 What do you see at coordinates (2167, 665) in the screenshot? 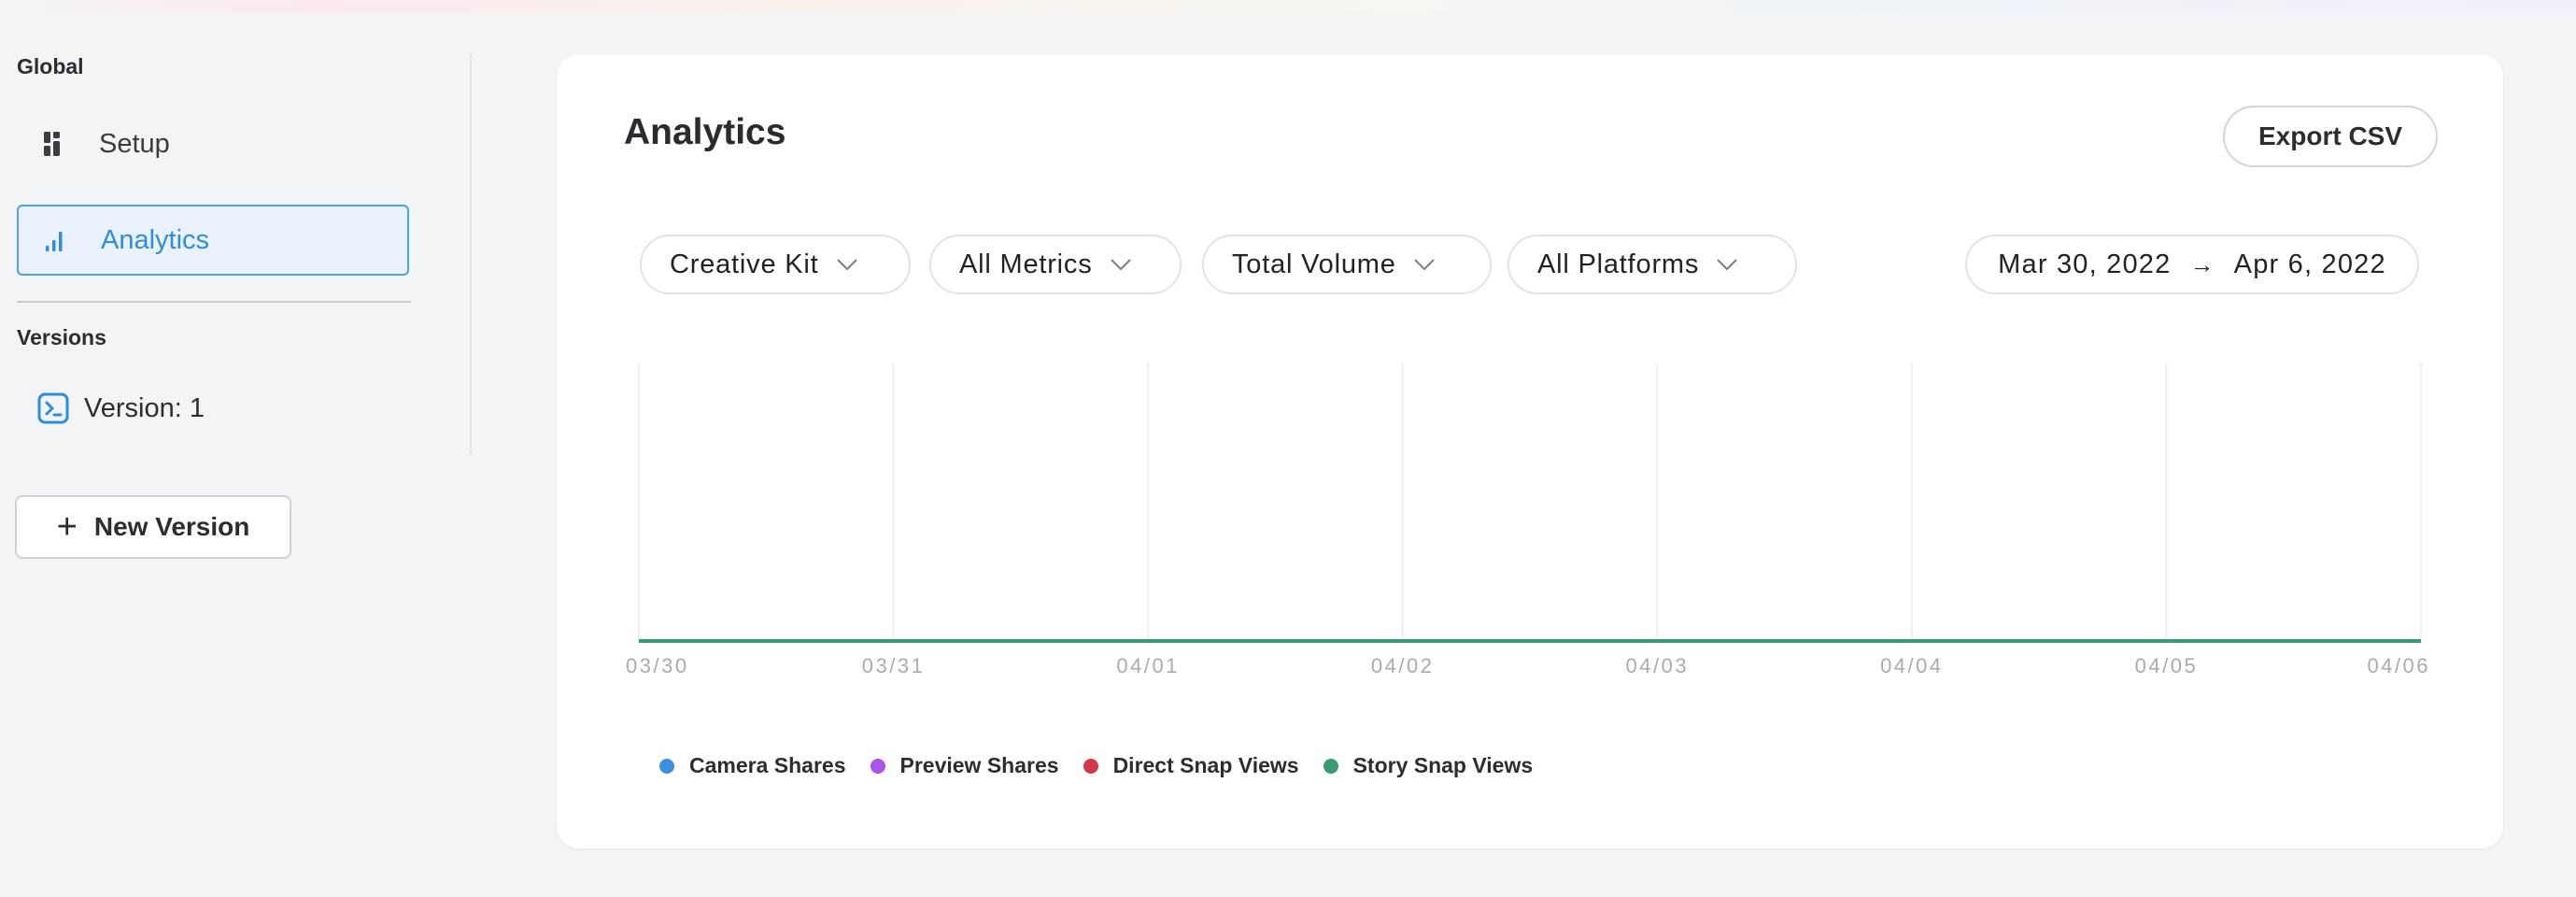
I see `x-tick-label: 04/05` at bounding box center [2167, 665].